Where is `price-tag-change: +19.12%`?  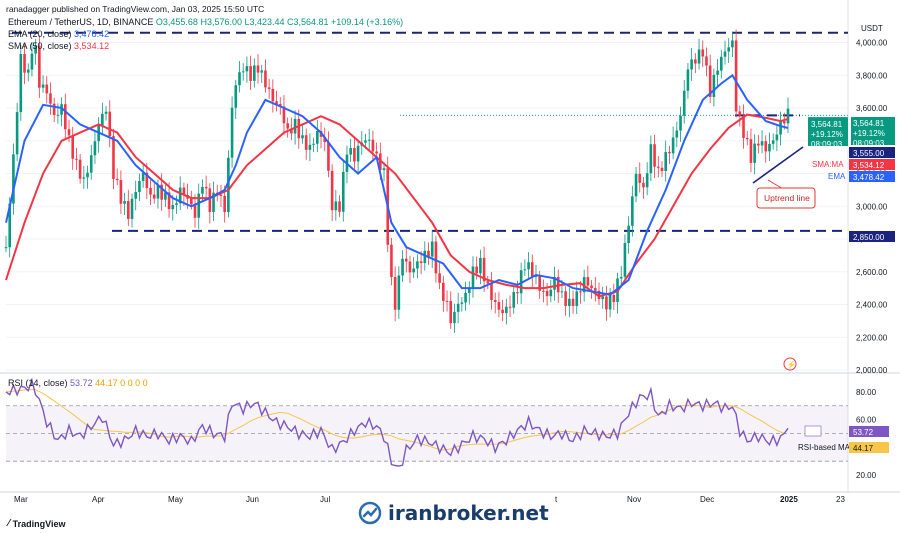
price-tag-change: +19.12% is located at coordinates (869, 133).